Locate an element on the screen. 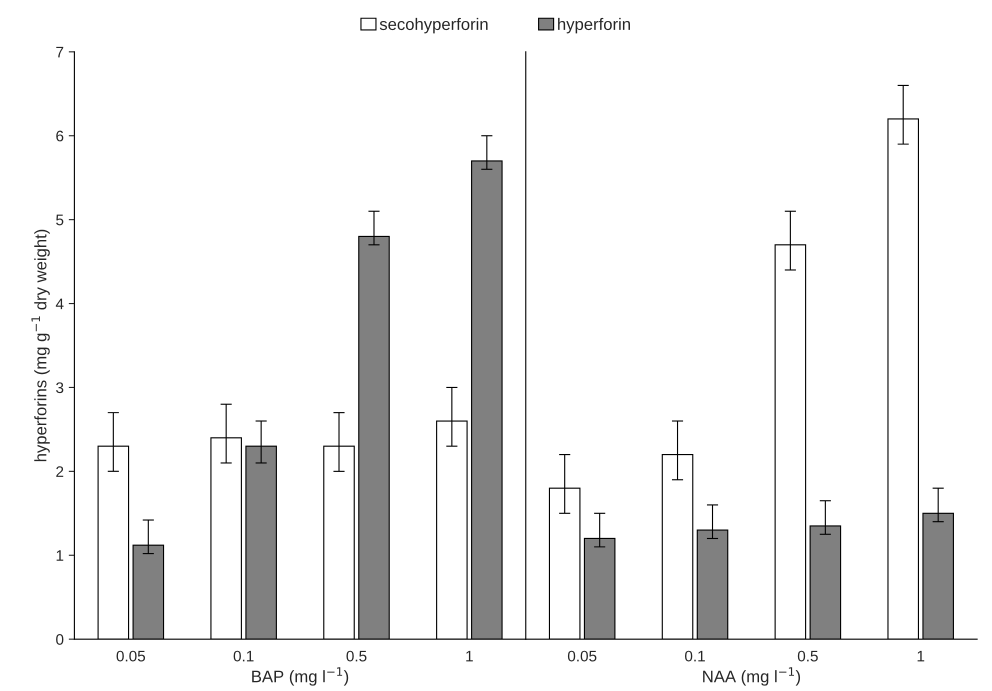 Image resolution: width=992 pixels, height=691 pixels. y-axis-title: hyperforins (mg g$^{−1}$ dry weight) is located at coordinates (40, 346).